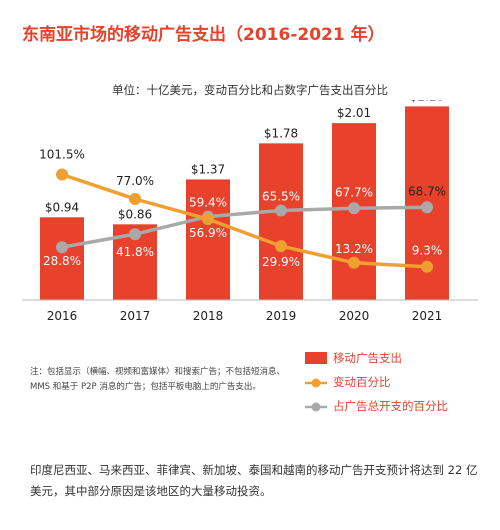 The width and height of the screenshot is (500, 530). Describe the element at coordinates (208, 316) in the screenshot. I see `x-tick-label-2018: 2018` at that location.